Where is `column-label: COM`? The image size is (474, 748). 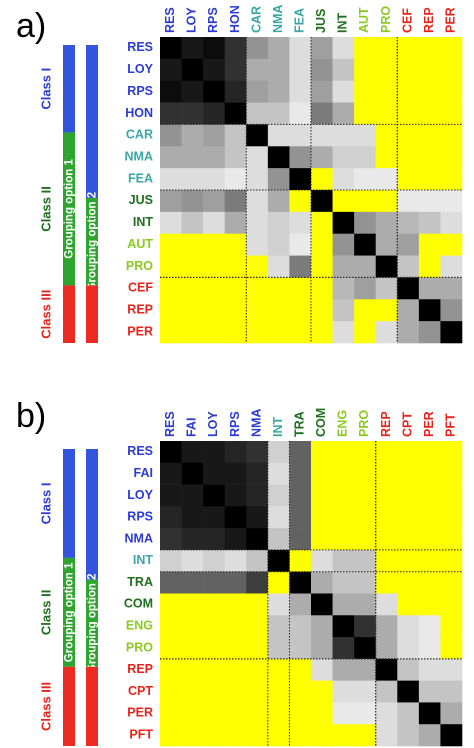
column-label: COM is located at coordinates (321, 422).